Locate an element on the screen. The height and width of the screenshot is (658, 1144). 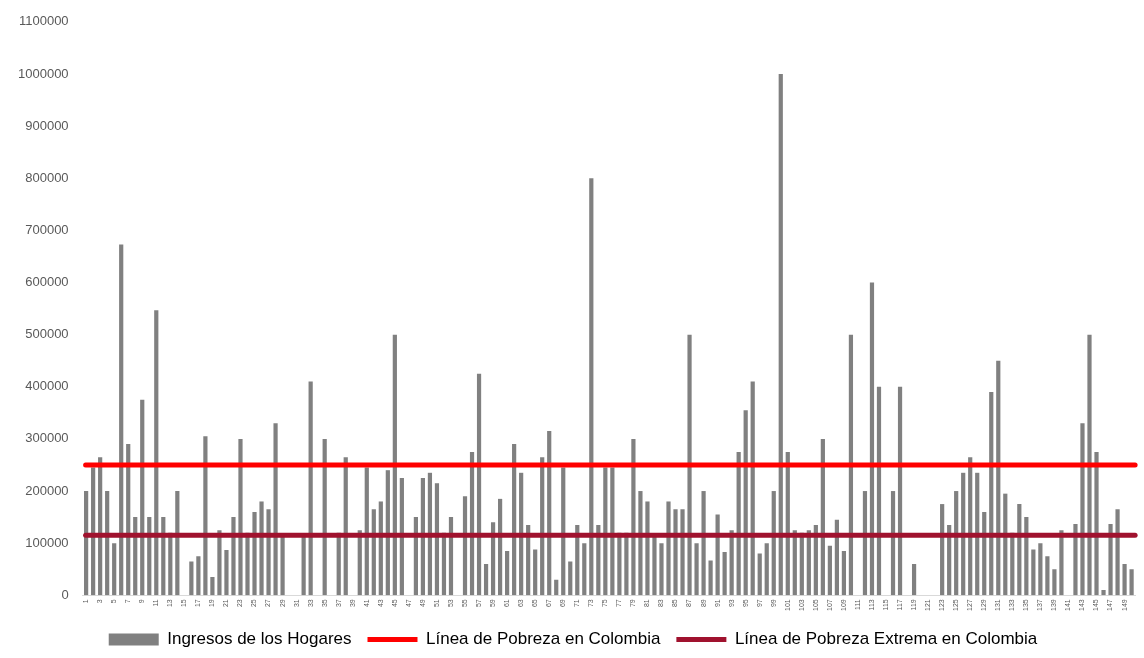
legend-label: Ingresos de los Hogares is located at coordinates (259, 639).